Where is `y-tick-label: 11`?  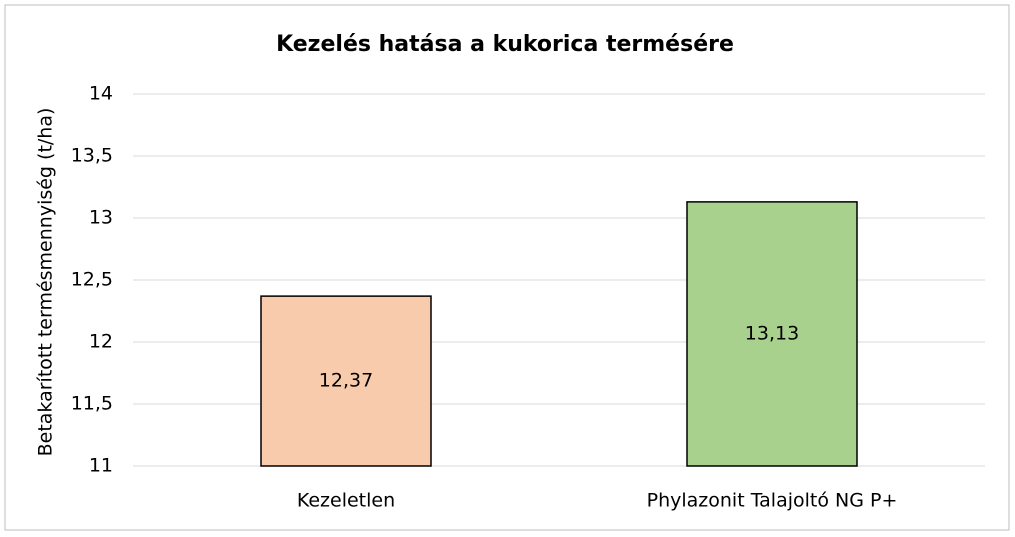 y-tick-label: 11 is located at coordinates (101, 466).